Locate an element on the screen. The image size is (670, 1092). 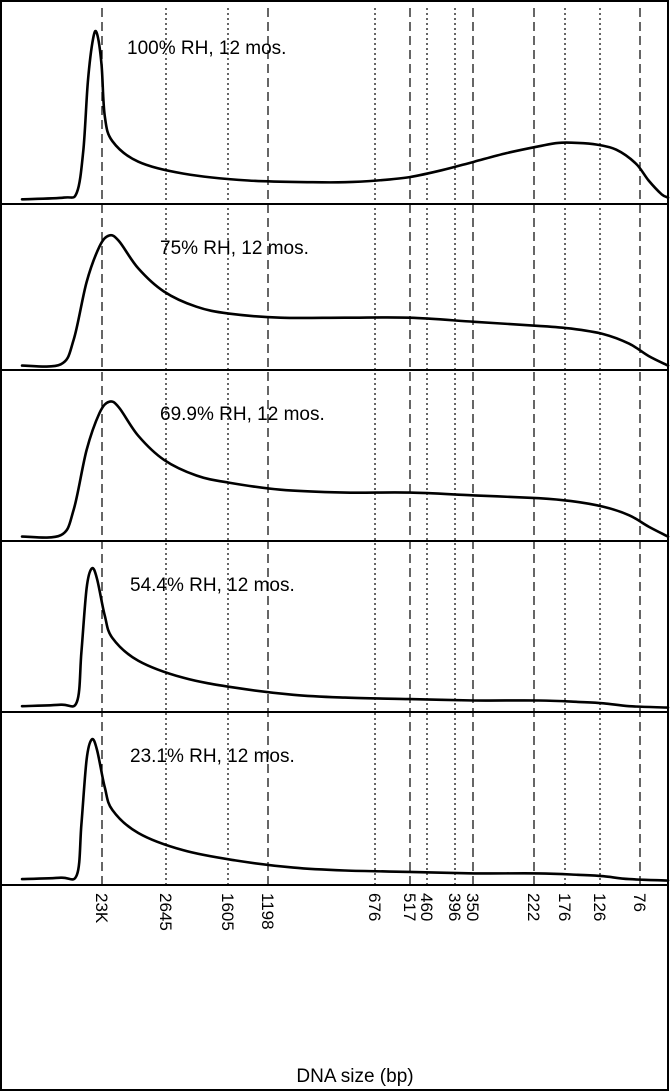
tick-label-176: 176 is located at coordinates (564, 907).